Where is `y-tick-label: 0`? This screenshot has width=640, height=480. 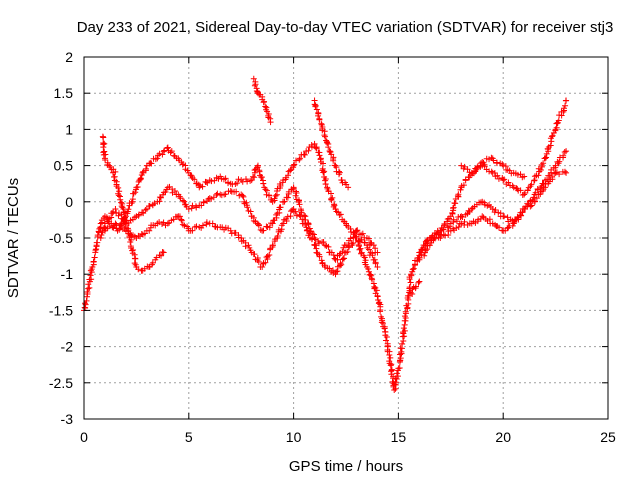 y-tick-label: 0 is located at coordinates (69, 202).